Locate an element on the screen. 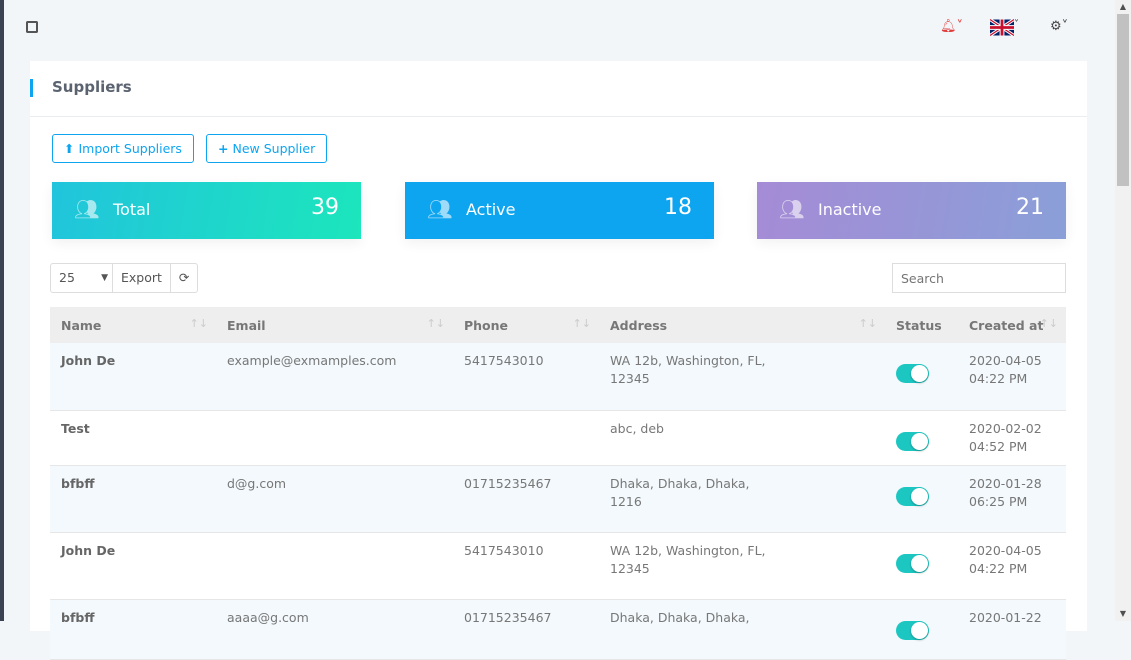 This screenshot has width=1131, height=660. supplier-email: example@exmamples.com is located at coordinates (334, 377).